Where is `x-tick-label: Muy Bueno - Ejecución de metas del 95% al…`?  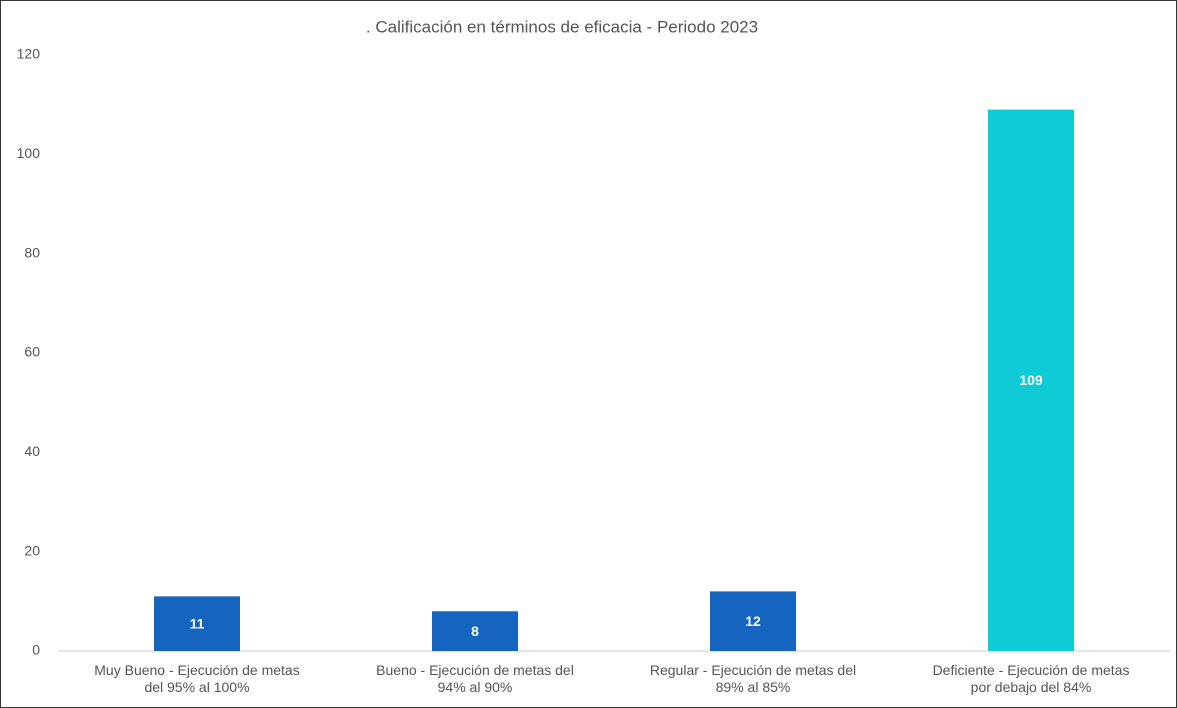
x-tick-label: Muy Bueno - Ejecución de metas del 95% al… is located at coordinates (196, 678).